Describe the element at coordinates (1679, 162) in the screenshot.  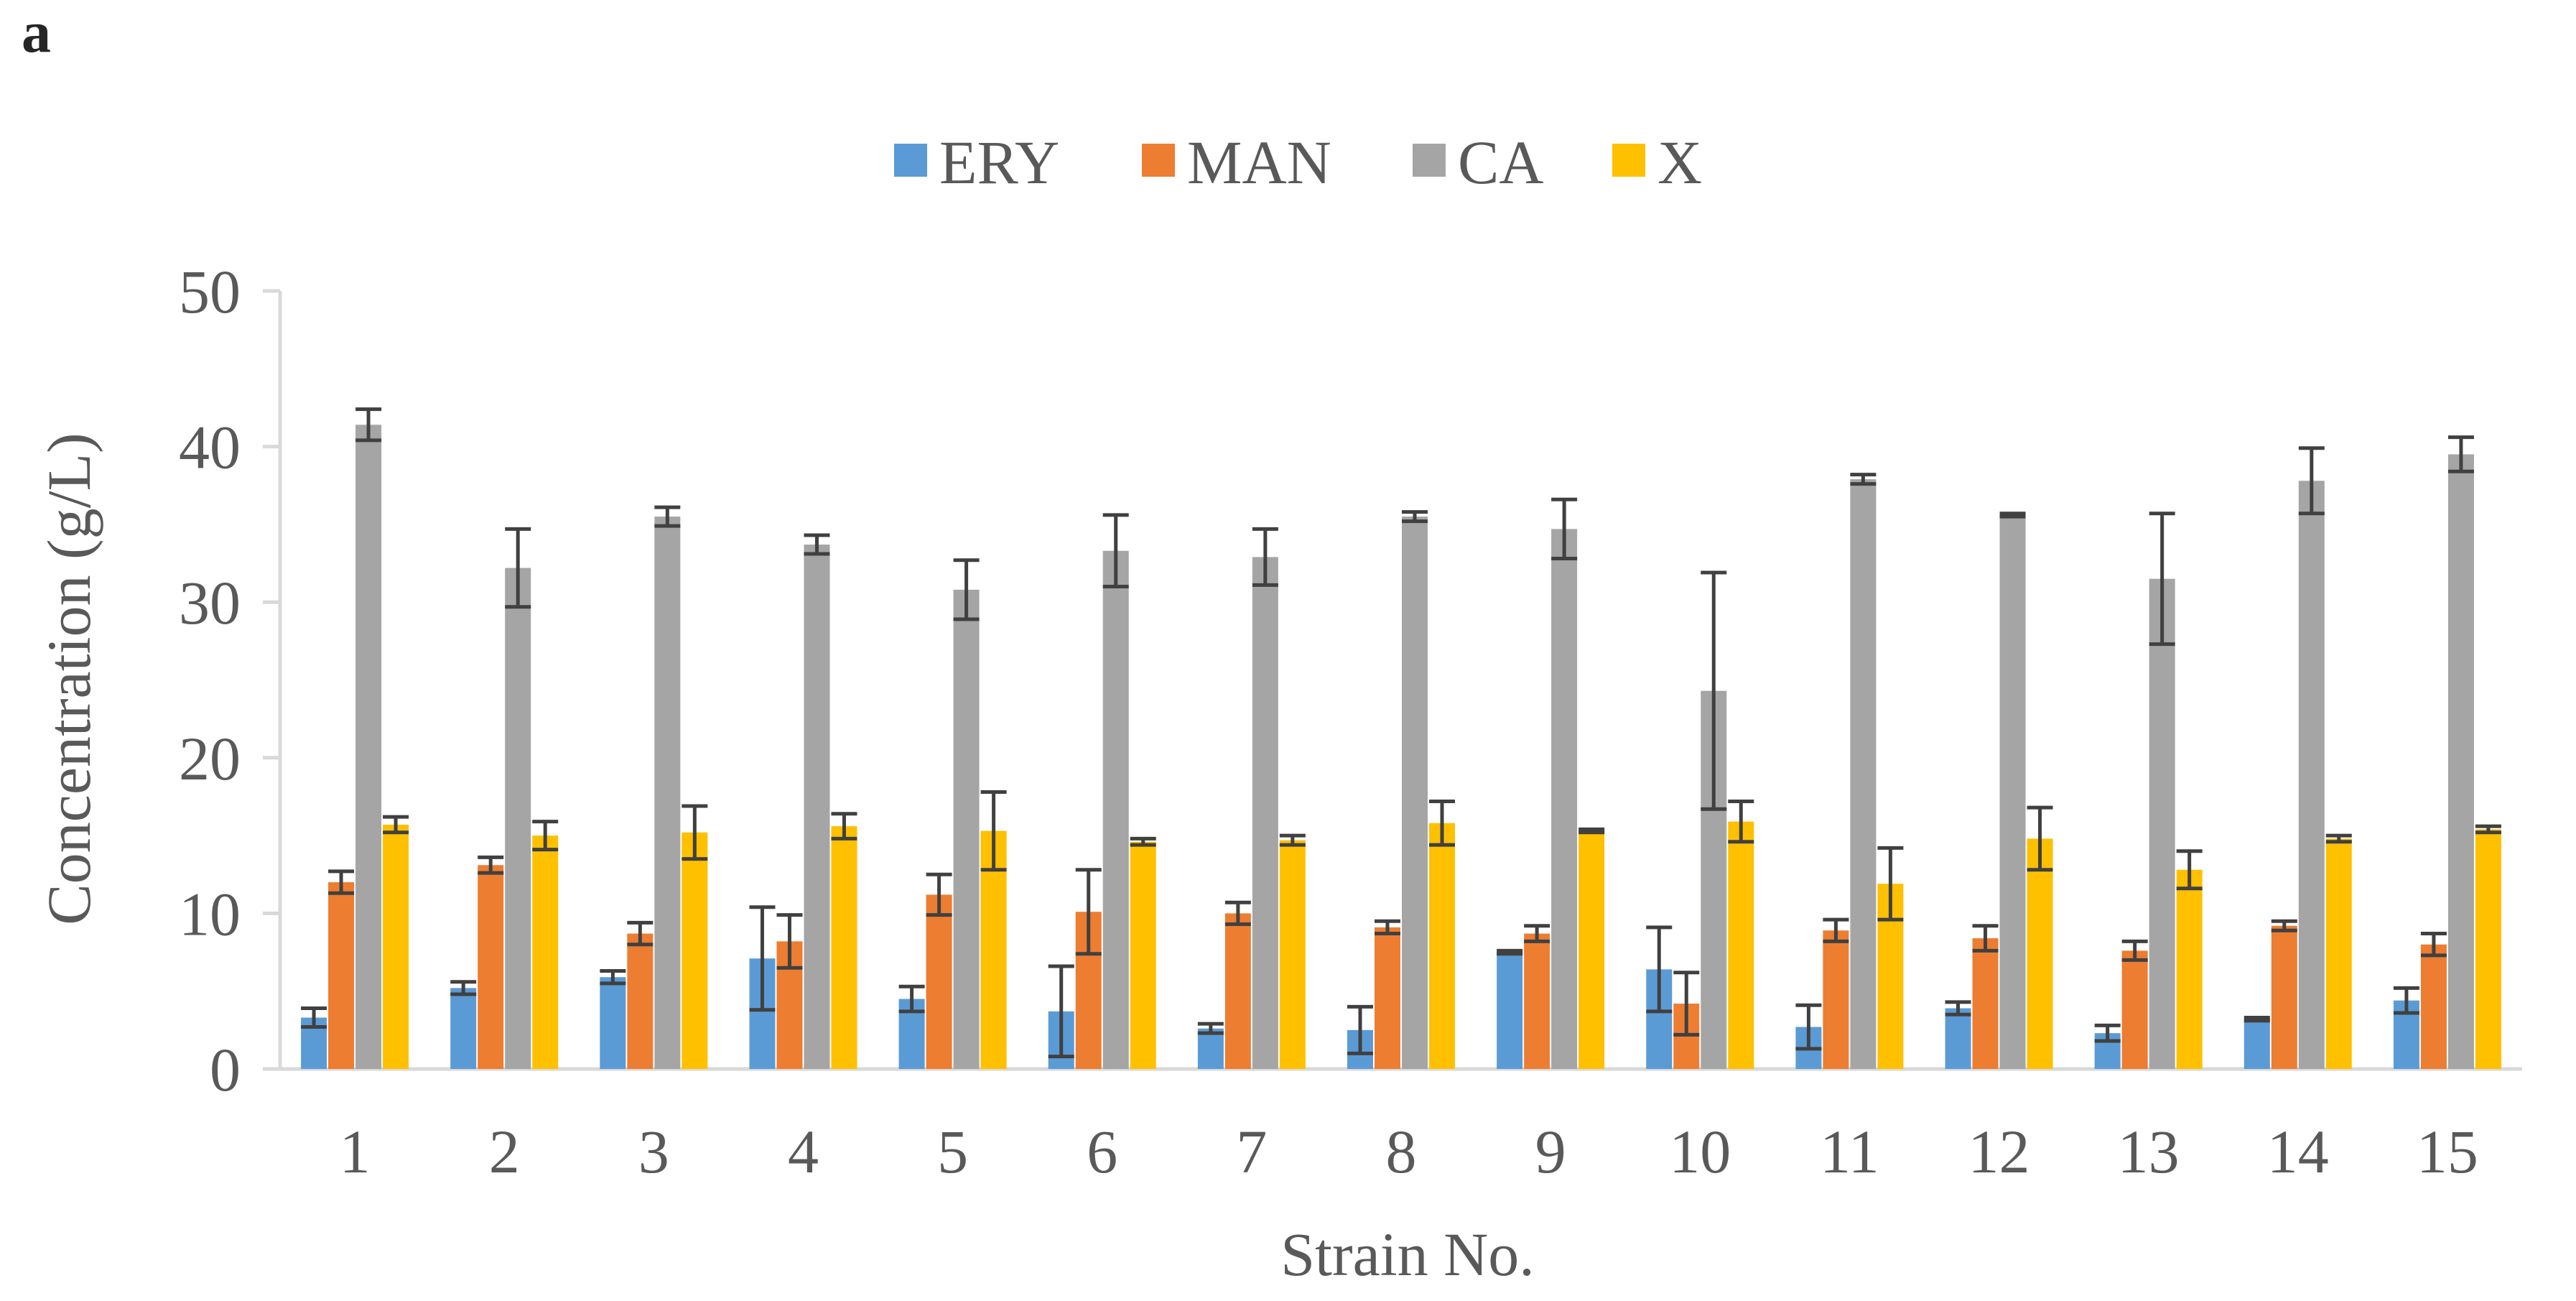
I see `legend-label: X` at that location.